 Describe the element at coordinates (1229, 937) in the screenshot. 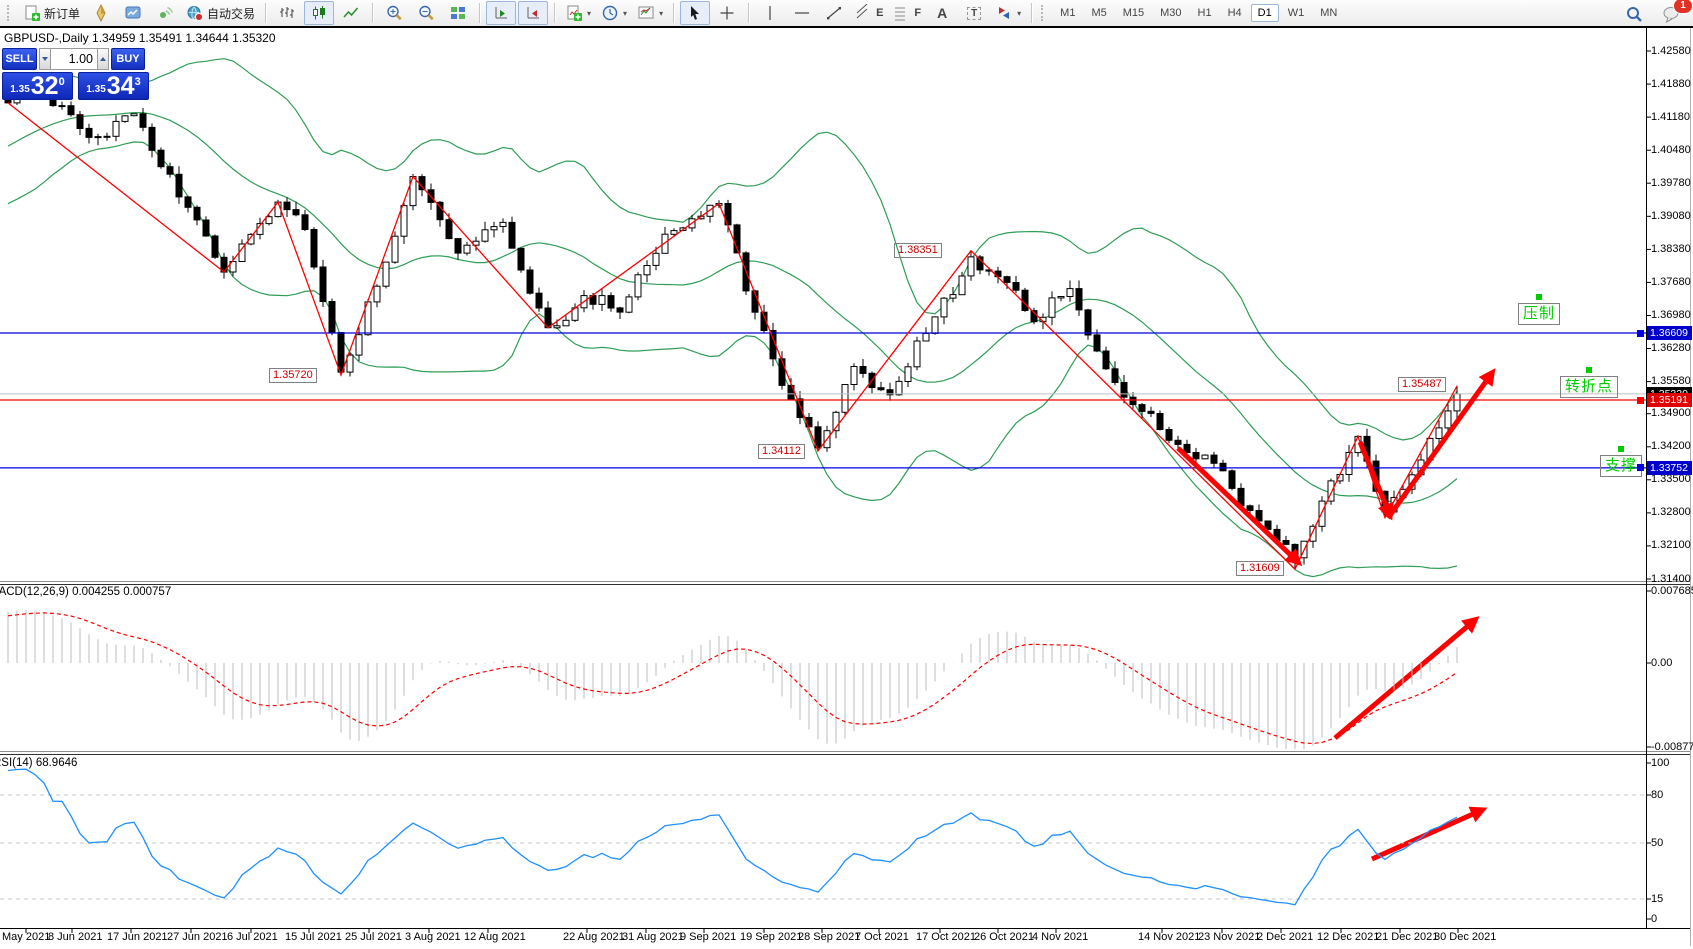

I see `date-axis-label: 23 Nov 2021` at that location.